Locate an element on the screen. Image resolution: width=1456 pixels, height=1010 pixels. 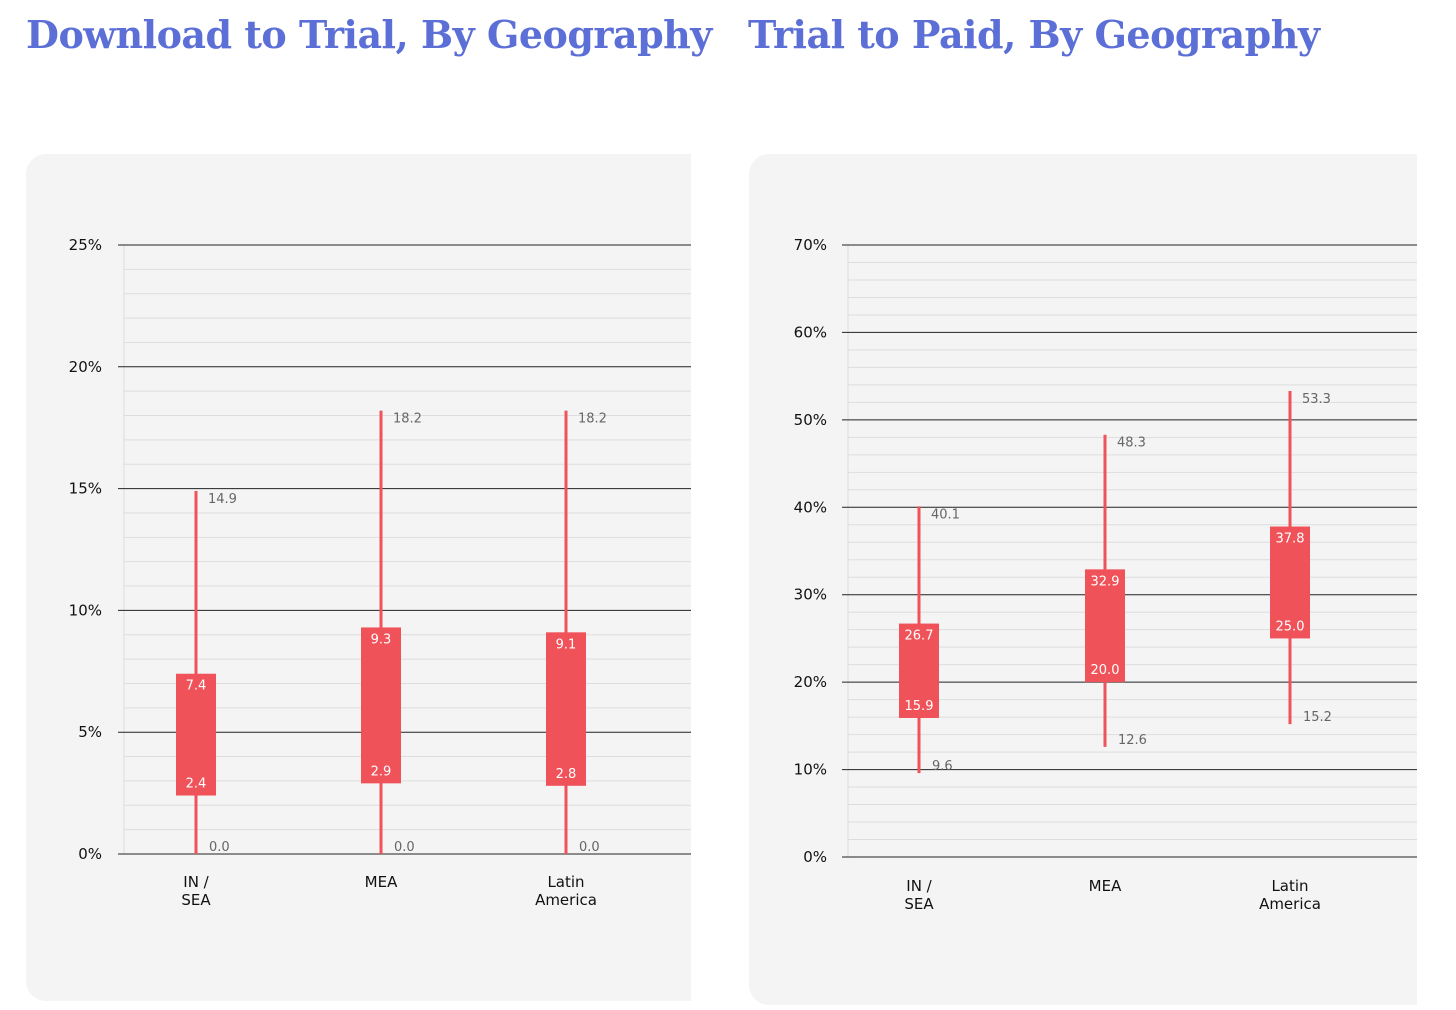
max-value-label: 40.1 is located at coordinates (945, 514).